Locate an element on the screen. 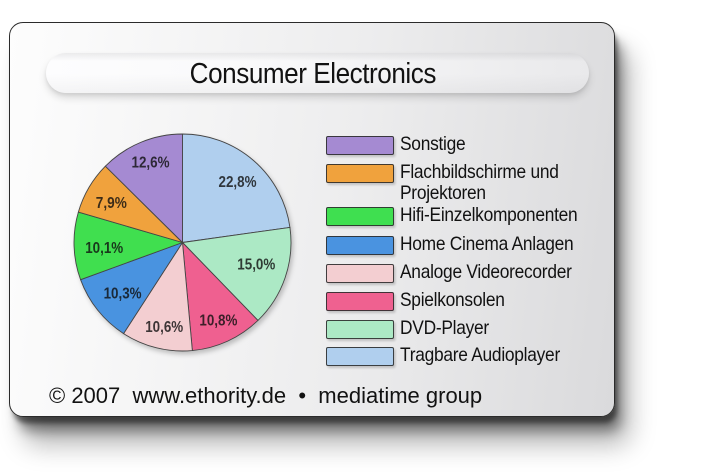 The image size is (715, 475). svg-text: 22,8% is located at coordinates (238, 182).